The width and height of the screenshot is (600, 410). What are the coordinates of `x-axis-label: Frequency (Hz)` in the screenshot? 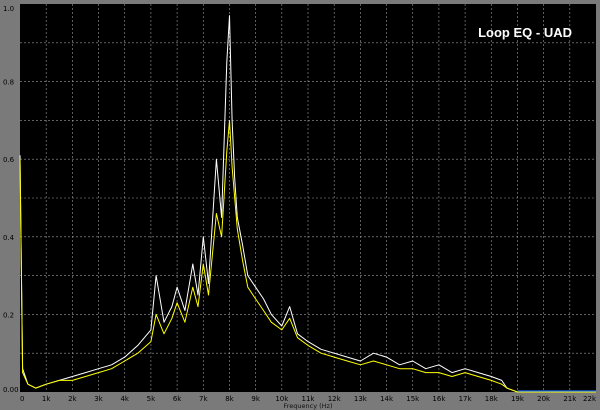 It's located at (307, 406).